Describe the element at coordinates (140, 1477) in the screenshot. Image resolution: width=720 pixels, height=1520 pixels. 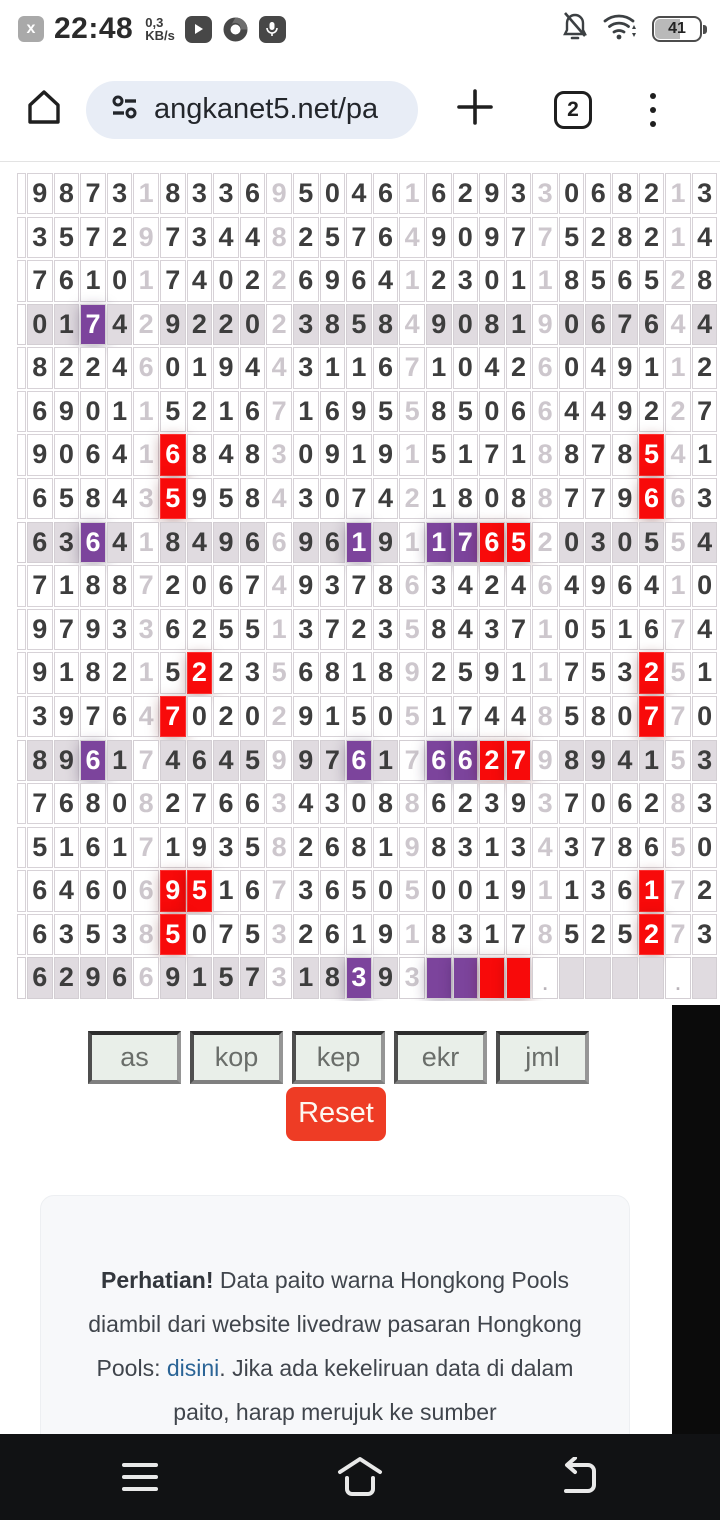
I see `recents-menu-button` at that location.